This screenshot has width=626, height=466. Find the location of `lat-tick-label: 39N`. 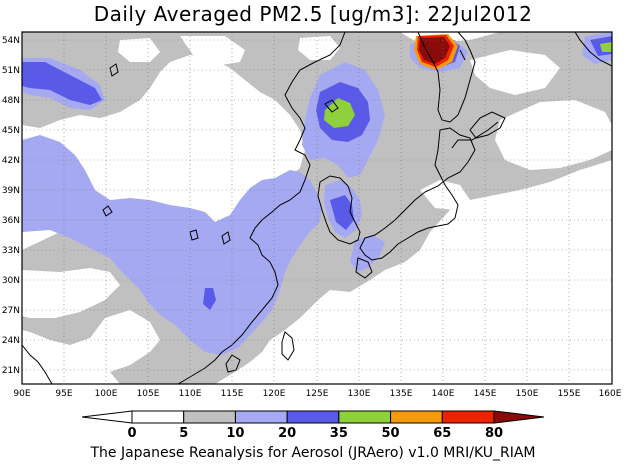

lat-tick-label: 39N is located at coordinates (11, 191).